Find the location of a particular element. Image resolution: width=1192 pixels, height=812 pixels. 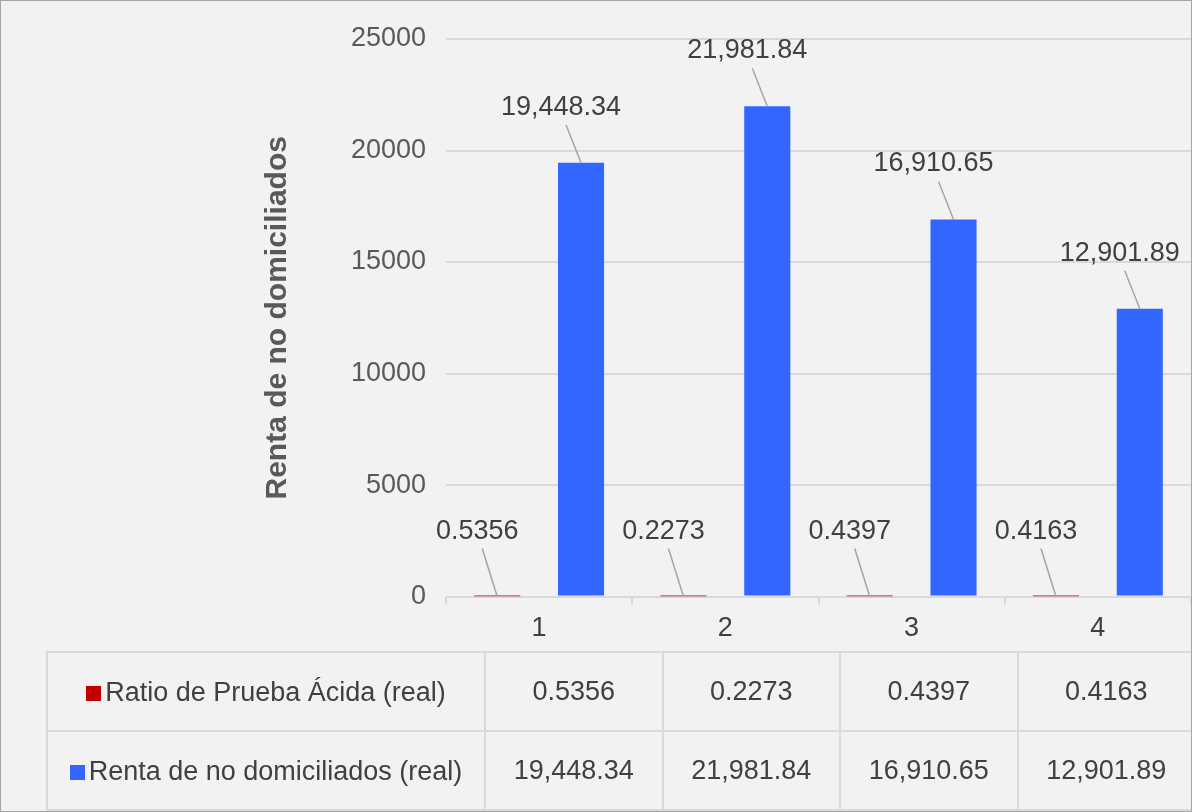

data-label: 0.4163 is located at coordinates (1104, 691).